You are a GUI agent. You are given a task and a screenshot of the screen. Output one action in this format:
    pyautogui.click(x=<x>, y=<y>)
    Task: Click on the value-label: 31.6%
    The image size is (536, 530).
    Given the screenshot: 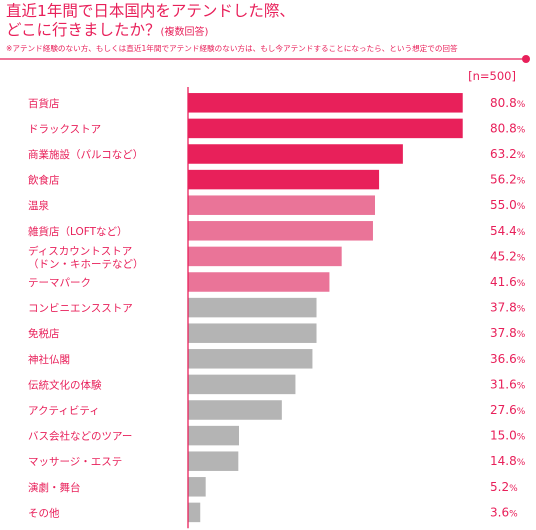 What is the action you would take?
    pyautogui.click(x=508, y=384)
    